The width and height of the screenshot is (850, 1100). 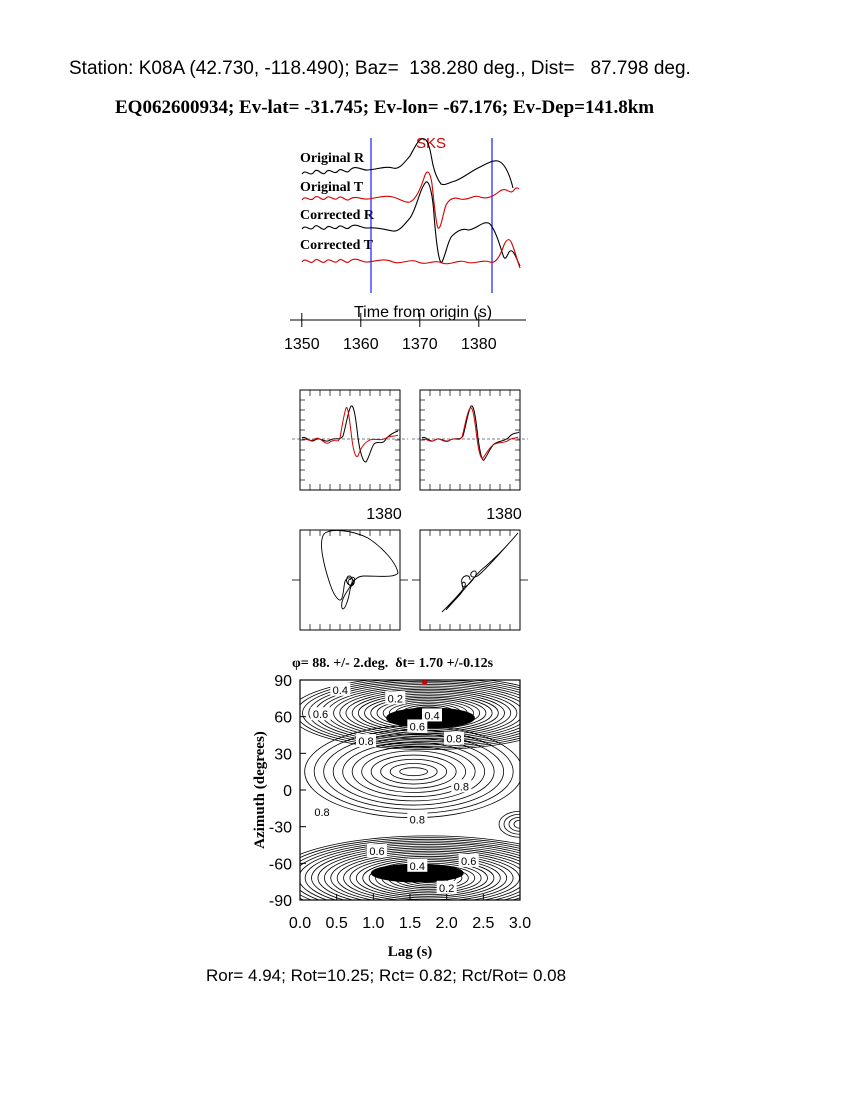 What do you see at coordinates (280, 828) in the screenshot?
I see `grid-y-tick-label: -30` at bounding box center [280, 828].